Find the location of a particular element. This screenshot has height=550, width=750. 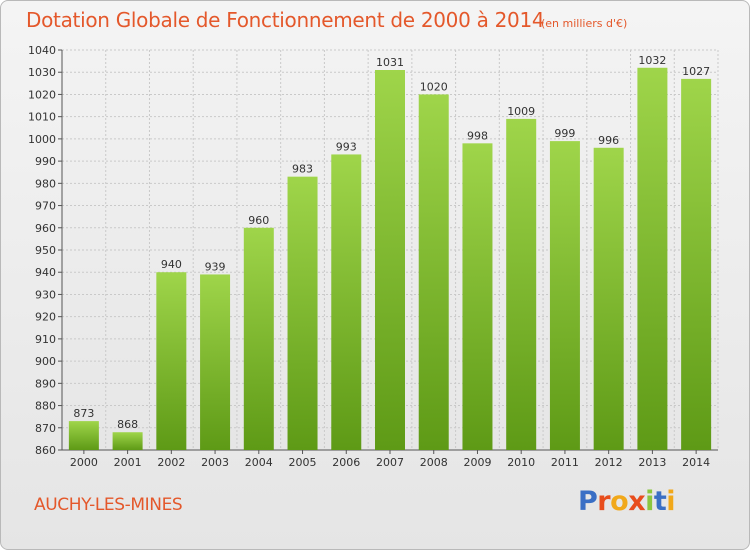

x-tick-label: 2001 is located at coordinates (128, 462).